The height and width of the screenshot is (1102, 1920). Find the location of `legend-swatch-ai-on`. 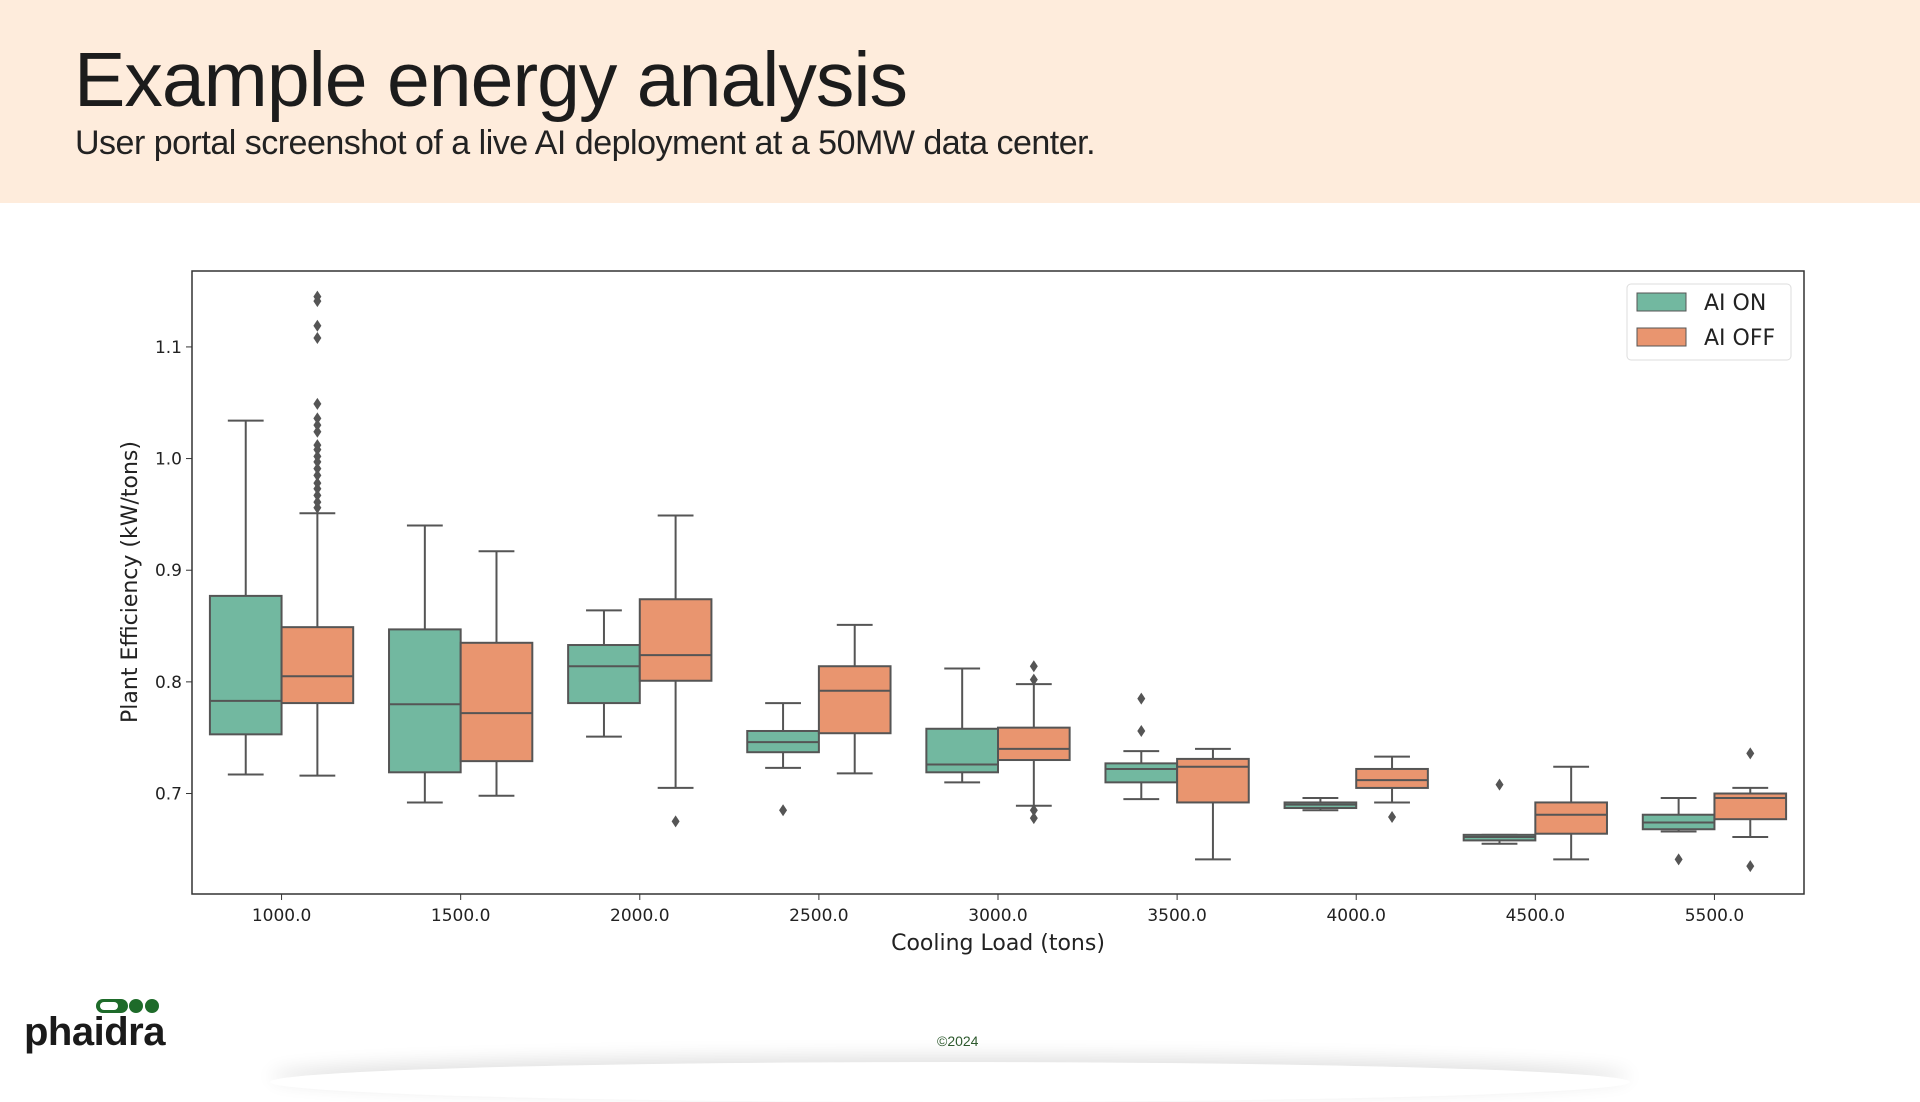

legend-swatch-ai-on is located at coordinates (1661, 302).